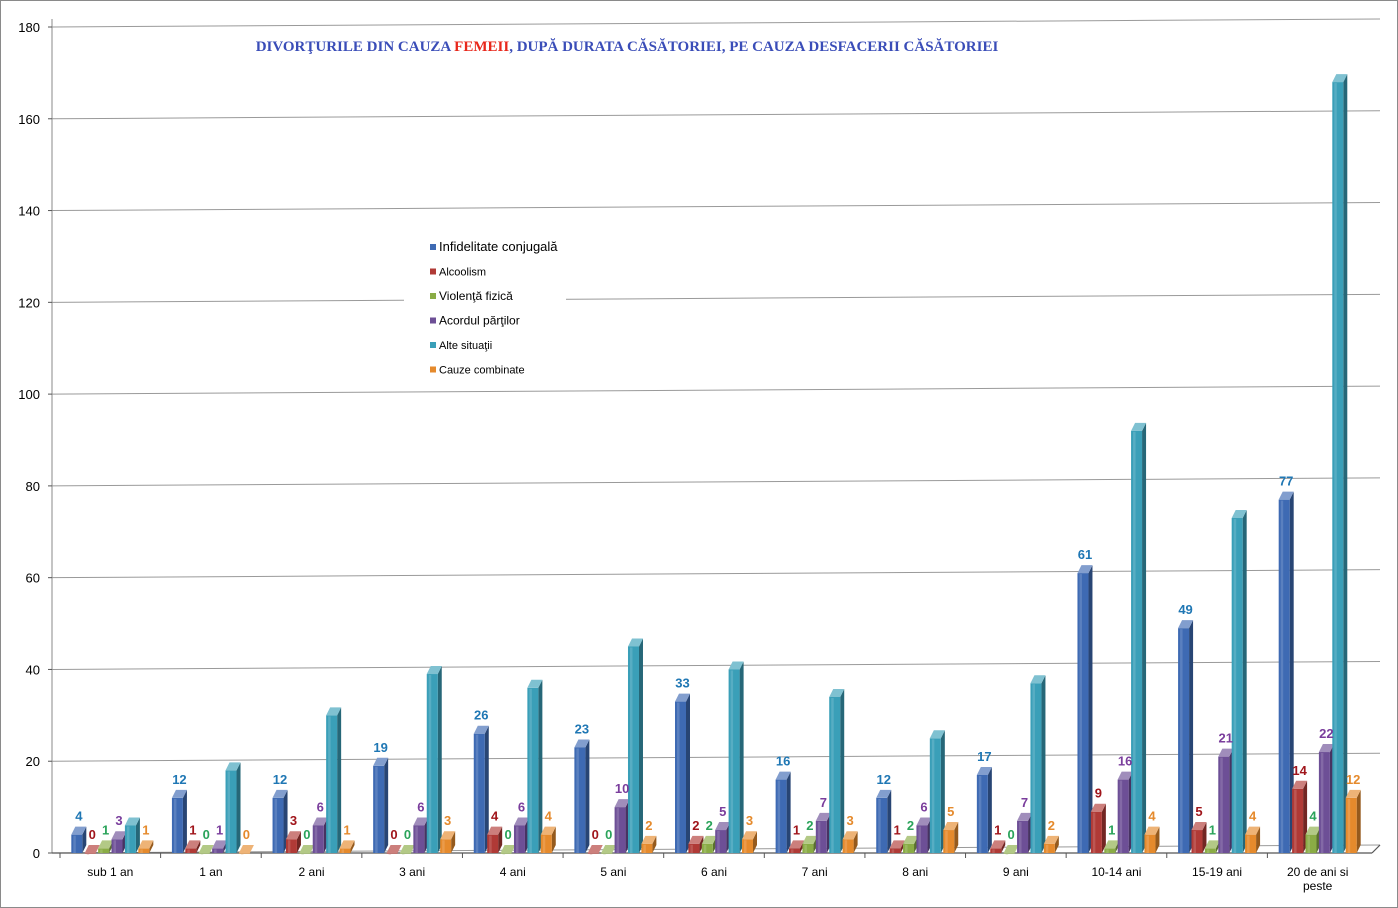 The width and height of the screenshot is (1398, 908). Describe the element at coordinates (809, 825) in the screenshot. I see `data-label: 2` at that location.